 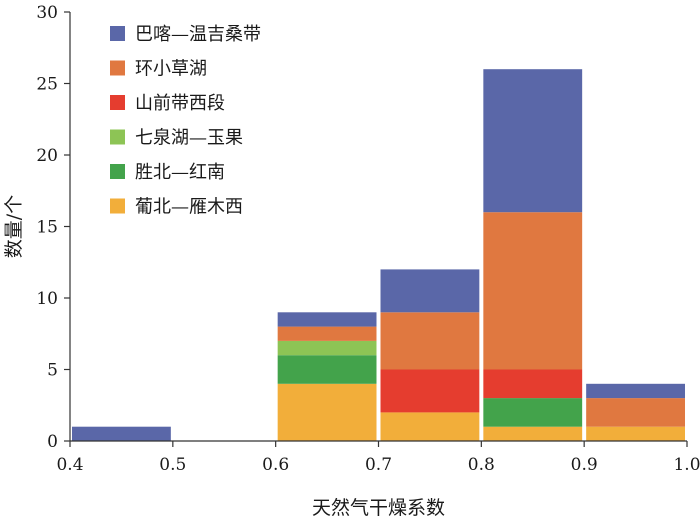 What do you see at coordinates (533, 384) in the screenshot?
I see `bar-segment-bin3-series3` at bounding box center [533, 384].